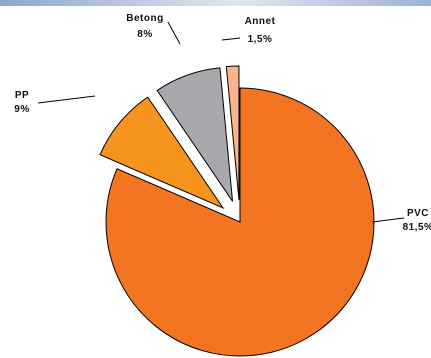 Image resolution: width=431 pixels, height=358 pixels. Describe the element at coordinates (215, 3) in the screenshot. I see `top-border-band` at that location.